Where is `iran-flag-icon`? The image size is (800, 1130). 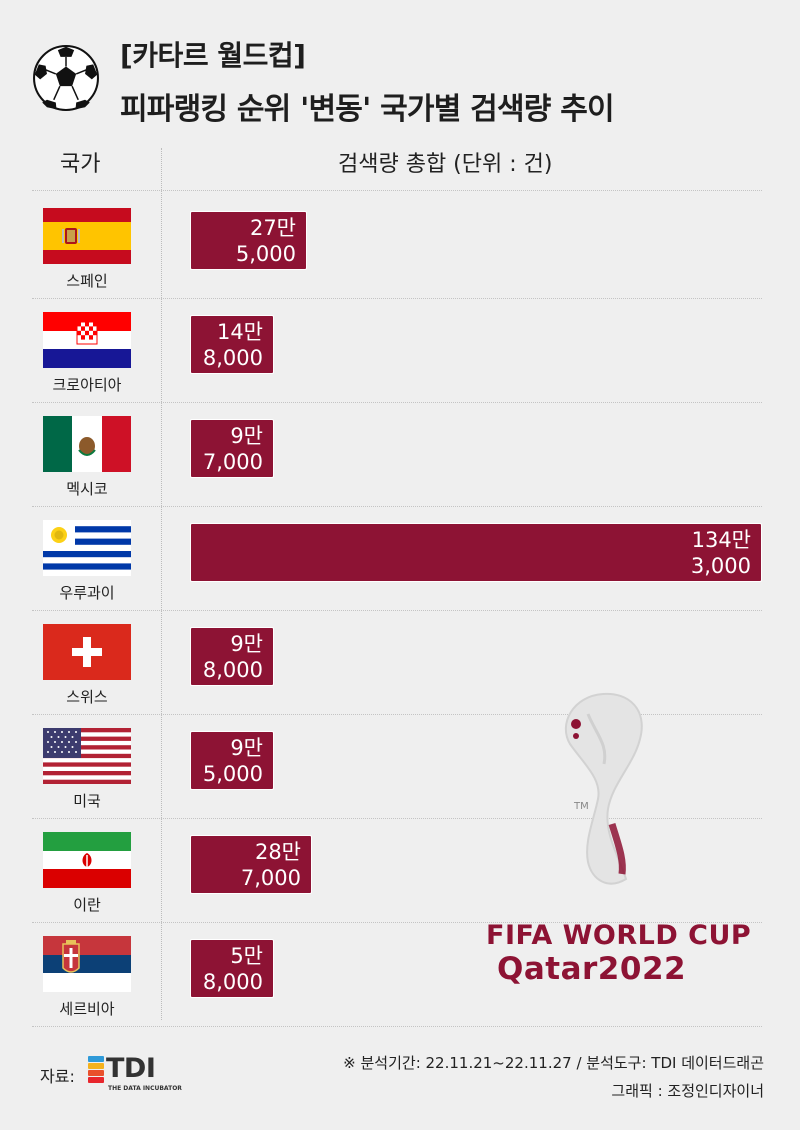 iran-flag-icon is located at coordinates (87, 860).